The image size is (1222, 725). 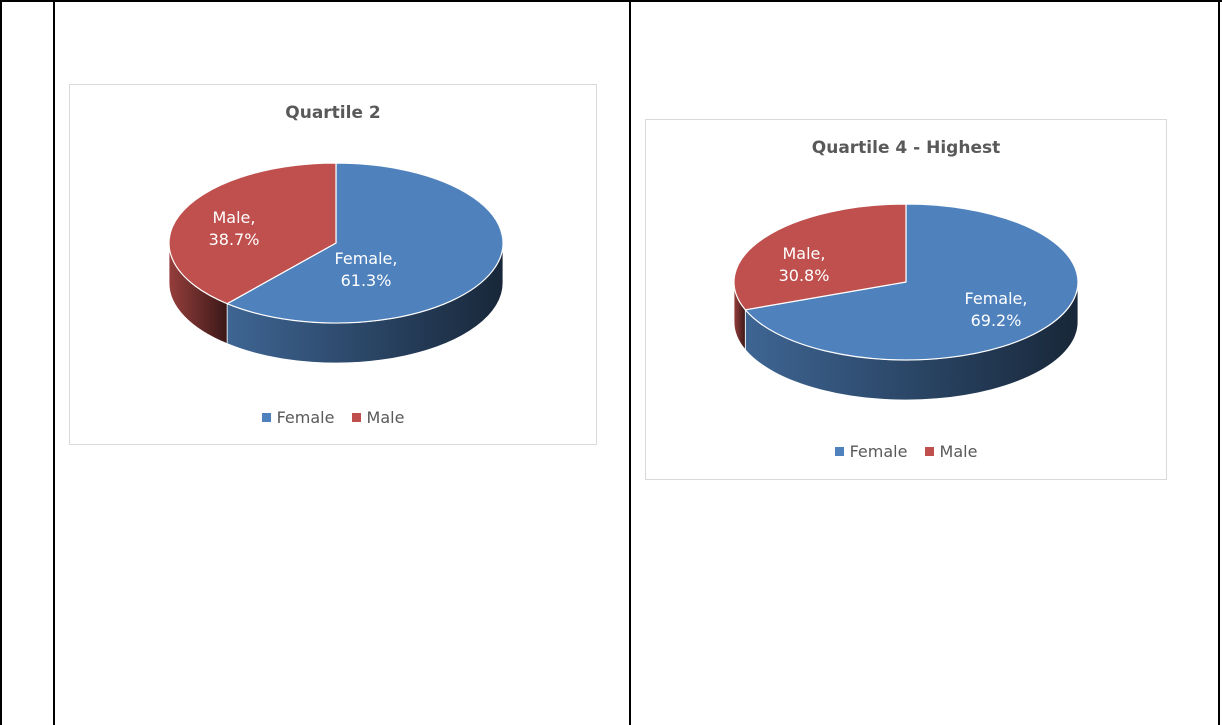 What do you see at coordinates (611, 1) in the screenshot?
I see `table-border-top` at bounding box center [611, 1].